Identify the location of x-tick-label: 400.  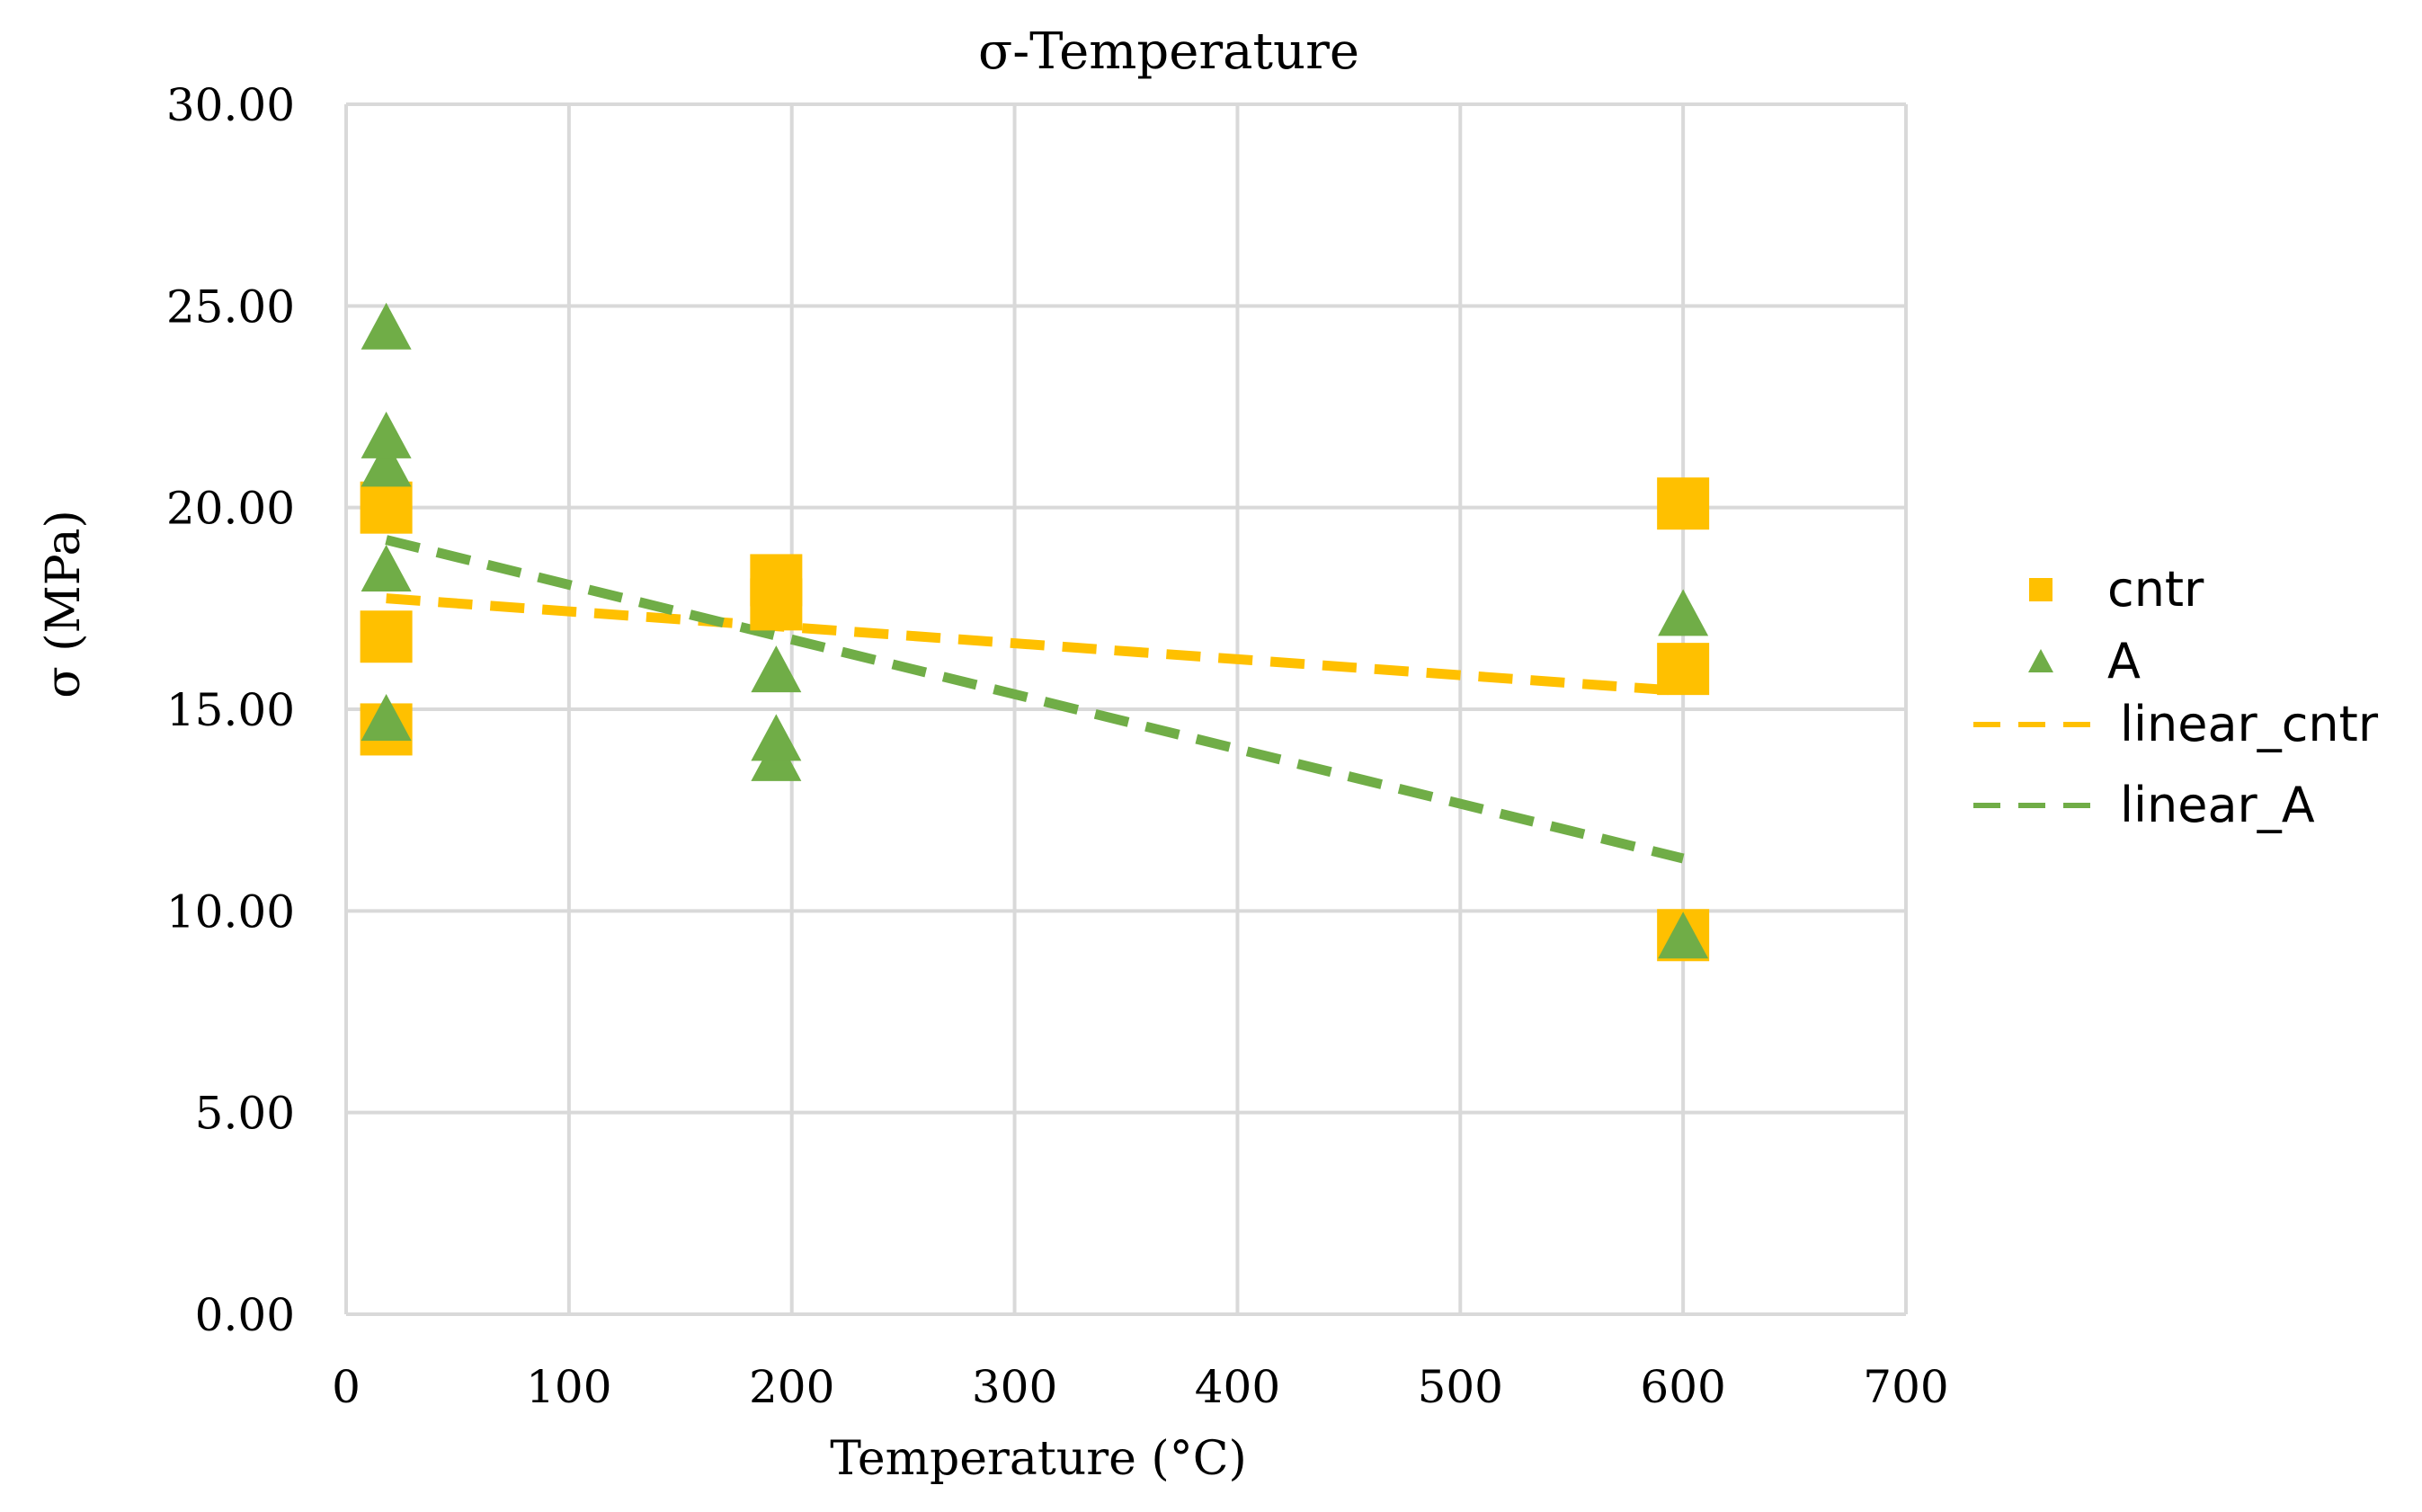
(1237, 1387).